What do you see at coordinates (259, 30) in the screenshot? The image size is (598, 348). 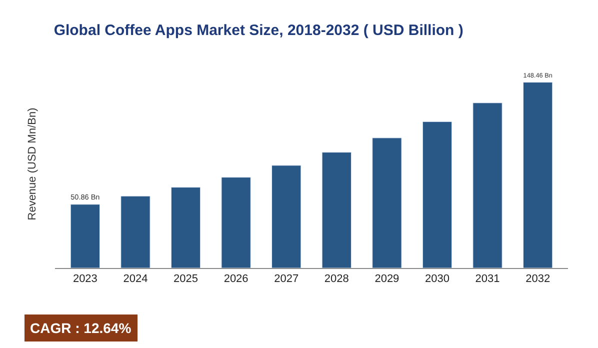 I see `chart-title: Global Coffee Apps Market Size, 2018-2032 ( USD Billion )` at bounding box center [259, 30].